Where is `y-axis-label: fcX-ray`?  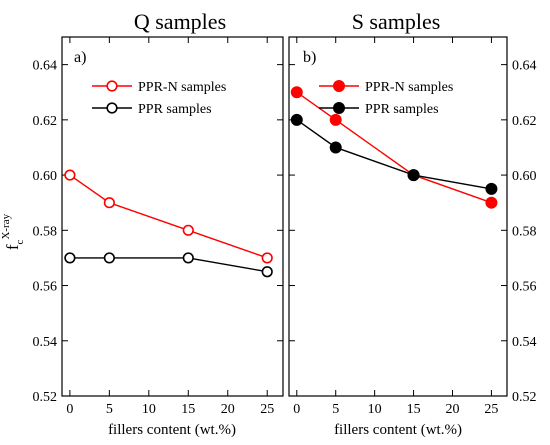
y-axis-label: fcX-ray is located at coordinates (13, 231).